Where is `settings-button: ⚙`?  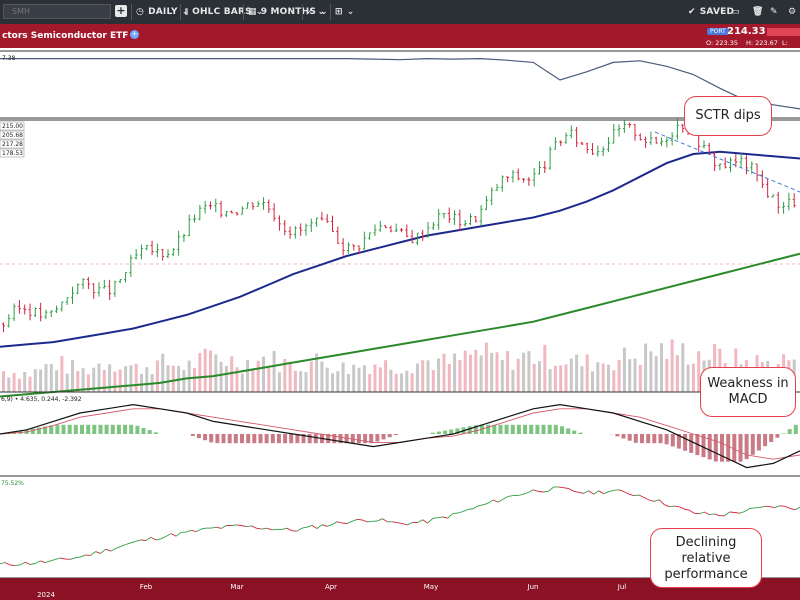
settings-button: ⚙ is located at coordinates (792, 12).